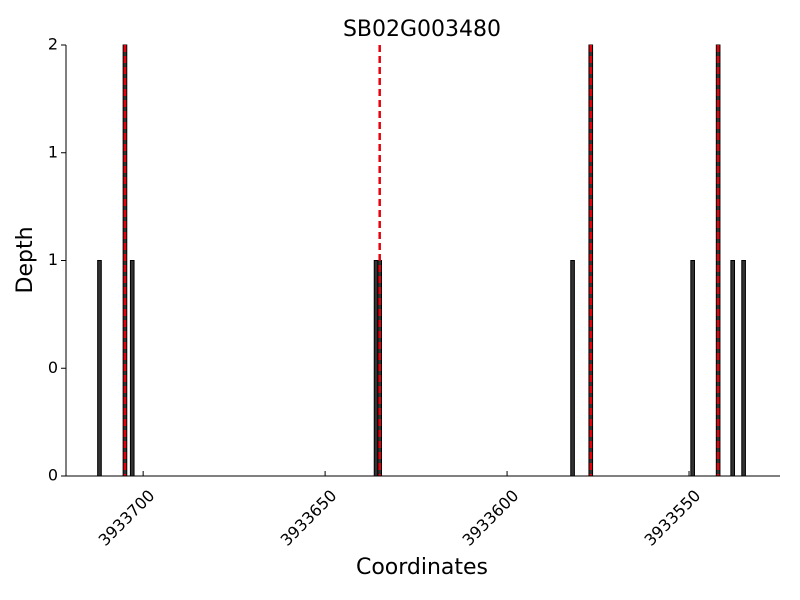 The width and height of the screenshot is (800, 600). Describe the element at coordinates (673, 518) in the screenshot. I see `x-tick-label: 3933550` at that location.